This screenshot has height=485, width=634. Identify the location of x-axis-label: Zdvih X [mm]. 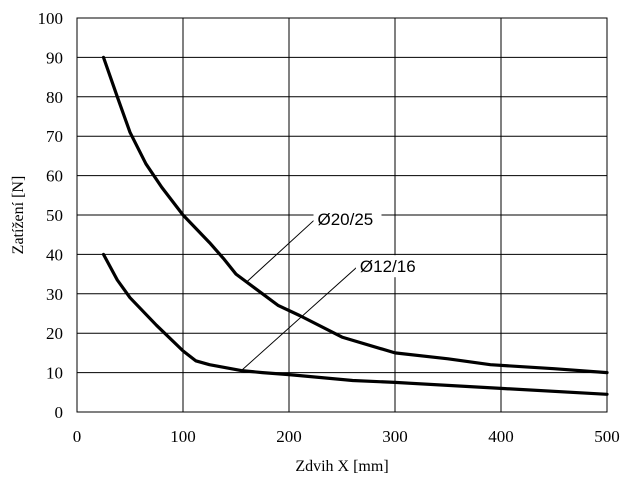
(341, 466).